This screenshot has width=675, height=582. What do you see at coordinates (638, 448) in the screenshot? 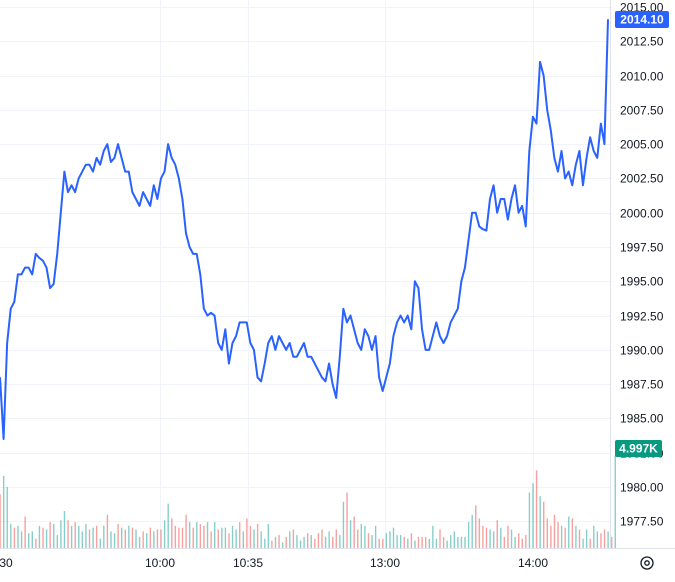
I see `last-volume-badge` at bounding box center [638, 448].